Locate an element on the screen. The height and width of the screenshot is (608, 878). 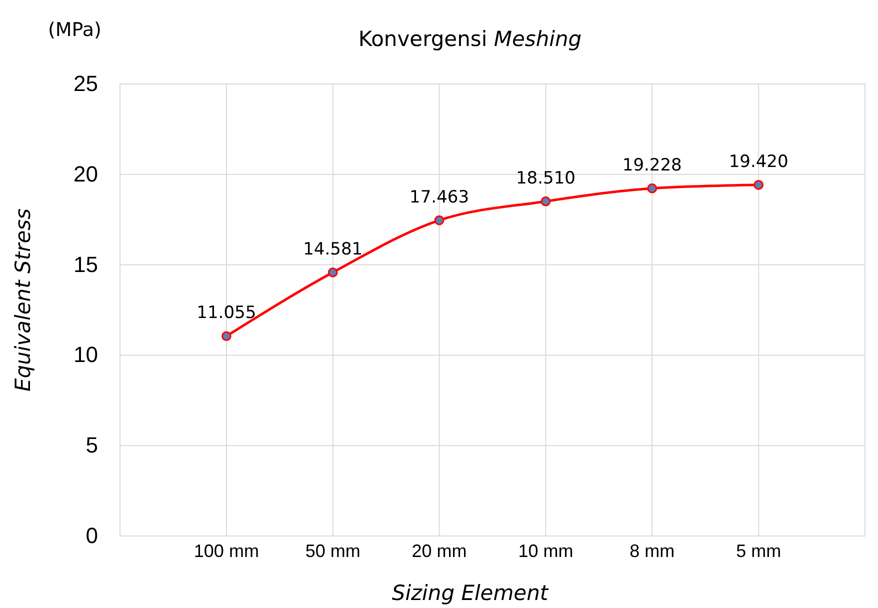
data-label: 11.055 is located at coordinates (226, 313).